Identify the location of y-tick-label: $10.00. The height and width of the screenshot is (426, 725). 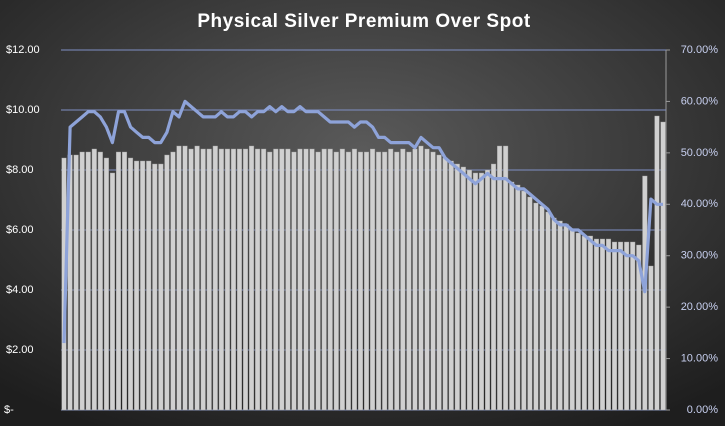
(23, 110).